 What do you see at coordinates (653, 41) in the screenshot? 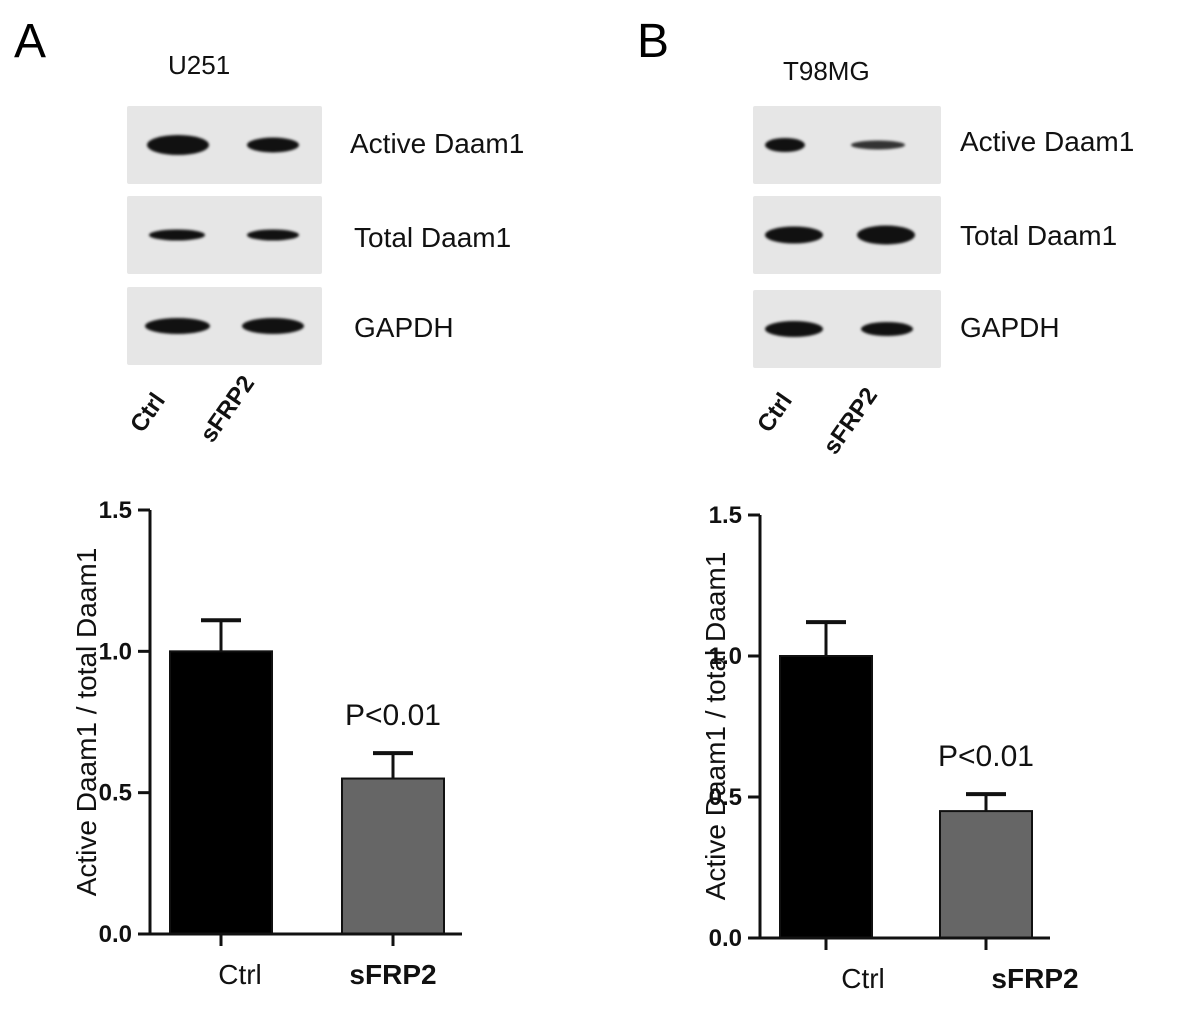
I see `panel-letter: B` at bounding box center [653, 41].